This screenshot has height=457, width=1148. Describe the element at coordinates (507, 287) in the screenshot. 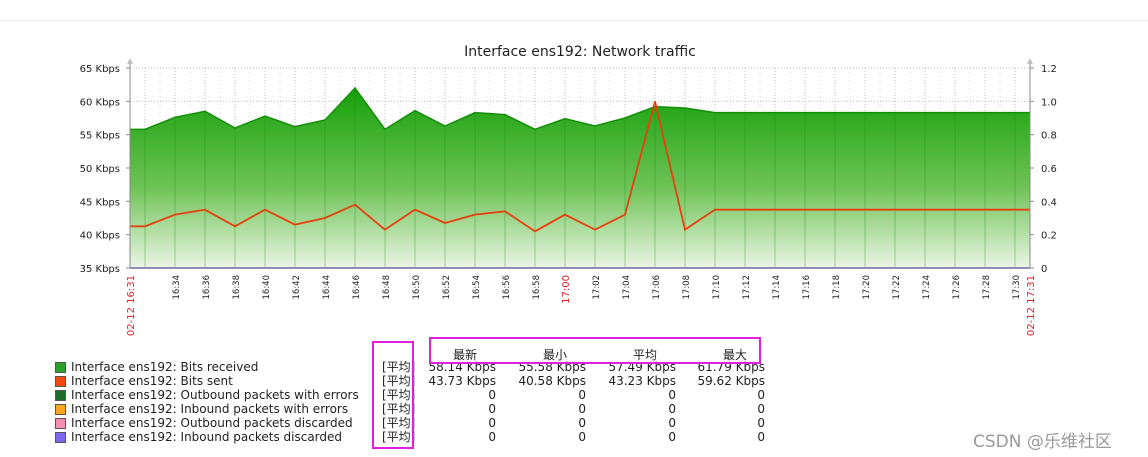

I see `x-tick-label: 16:56` at that location.